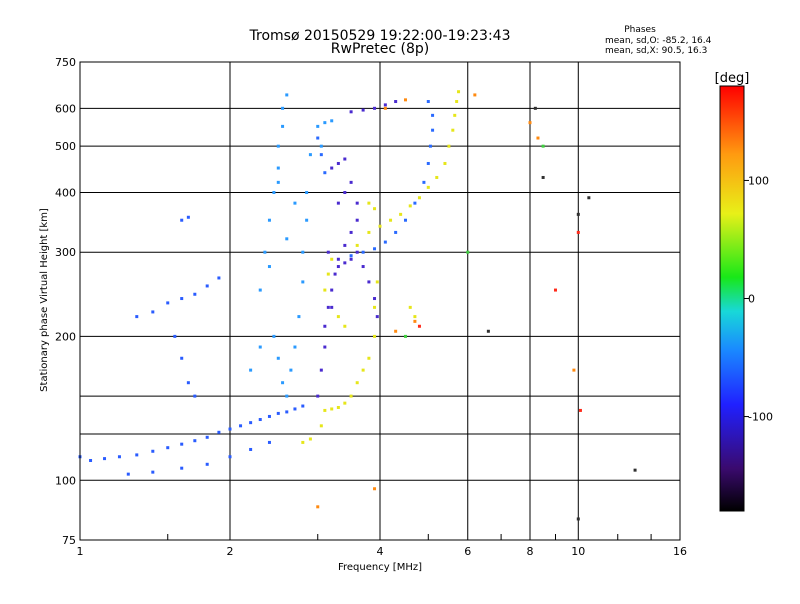  What do you see at coordinates (658, 41) in the screenshot?
I see `stats-line-o: mean, sd,O: -85.2, 16.4` at bounding box center [658, 41].